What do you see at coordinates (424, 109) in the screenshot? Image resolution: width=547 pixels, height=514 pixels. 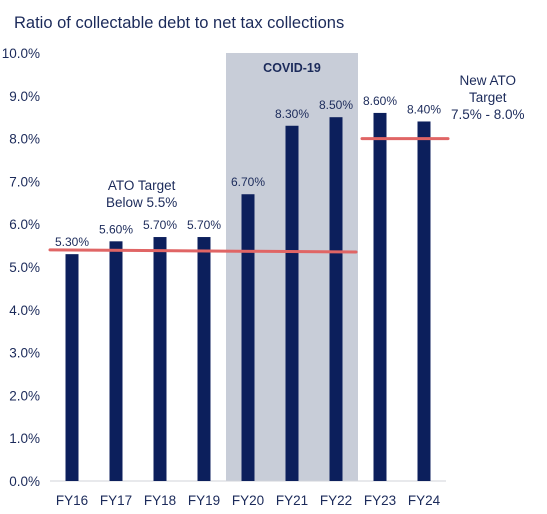 I see `data-label: 8.40%` at bounding box center [424, 109].